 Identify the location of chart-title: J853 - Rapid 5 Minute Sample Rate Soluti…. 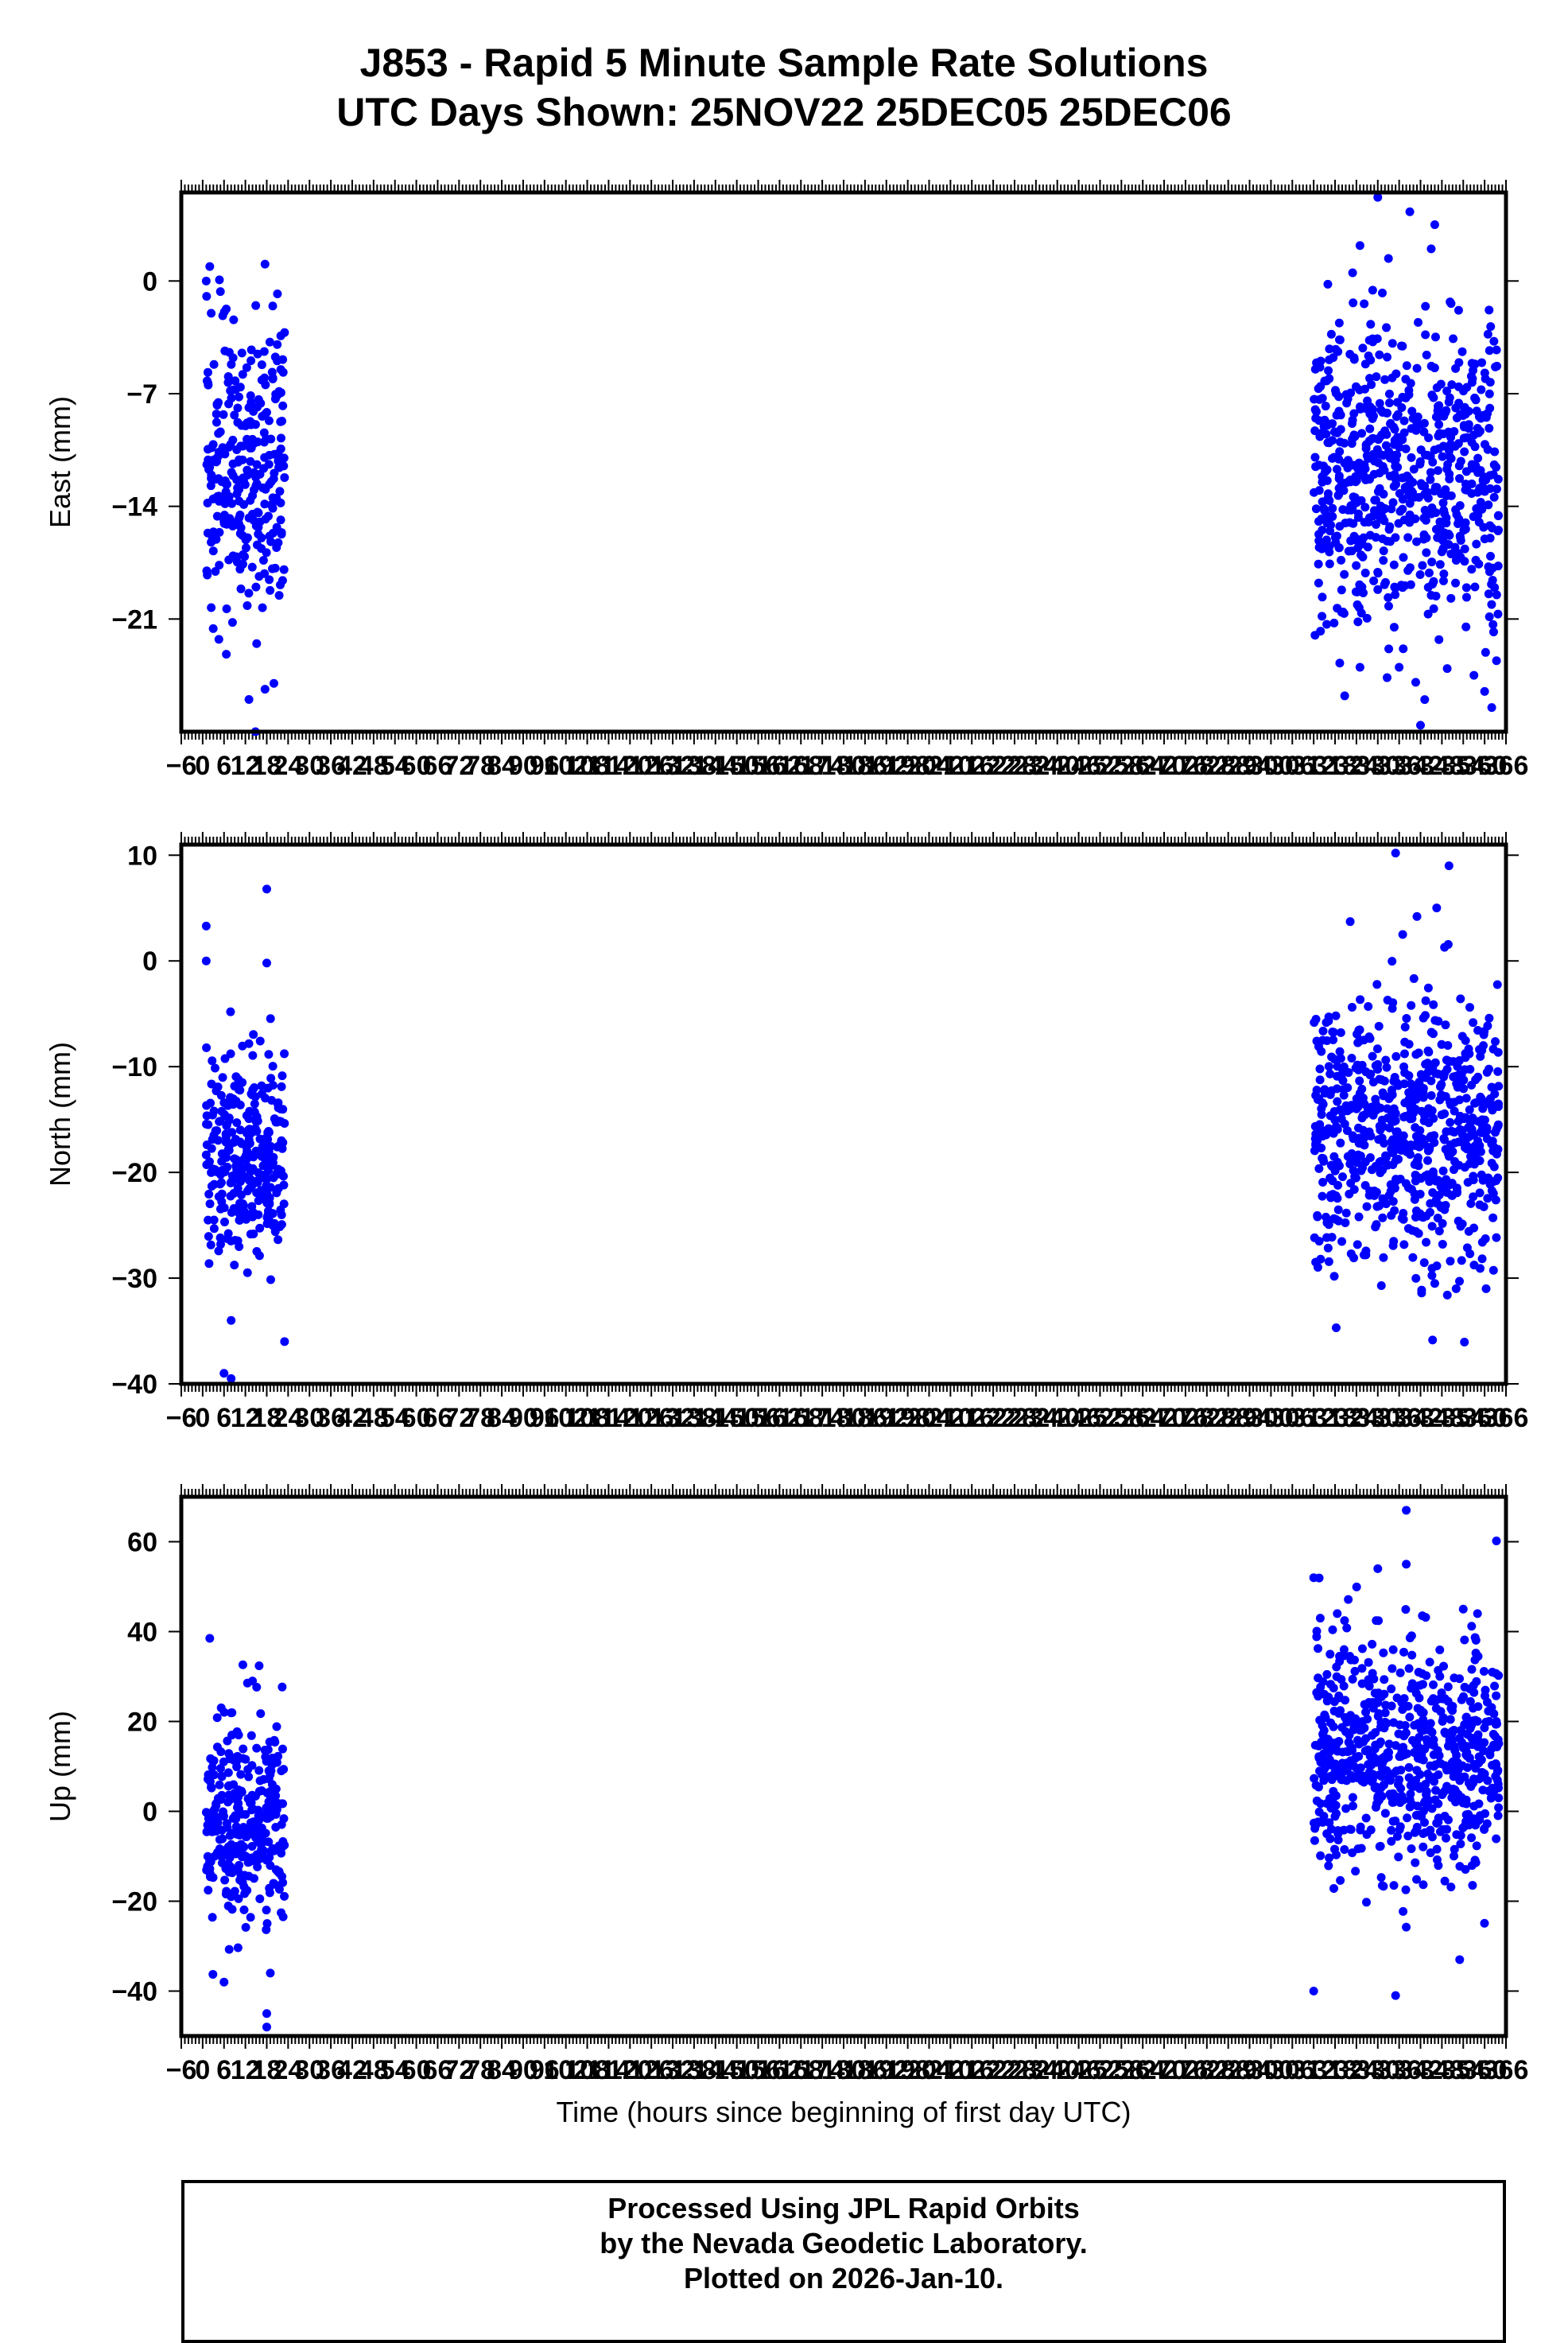
(784, 88).